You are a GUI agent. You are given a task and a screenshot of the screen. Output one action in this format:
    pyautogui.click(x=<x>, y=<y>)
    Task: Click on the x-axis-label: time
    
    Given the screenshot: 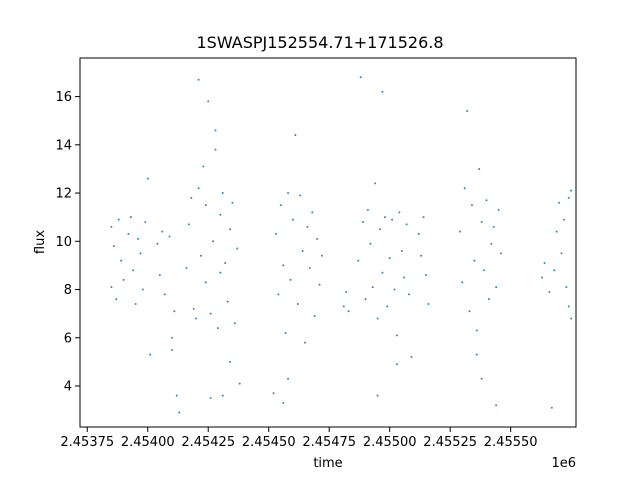 What is the action you would take?
    pyautogui.click(x=327, y=463)
    